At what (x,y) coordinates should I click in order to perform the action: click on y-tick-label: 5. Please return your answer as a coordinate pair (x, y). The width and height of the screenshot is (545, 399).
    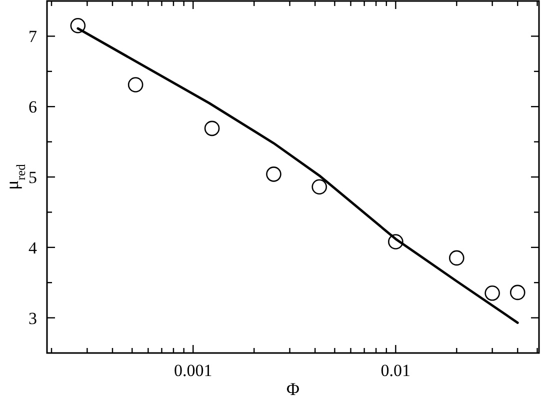
    Looking at the image, I should click on (32, 177).